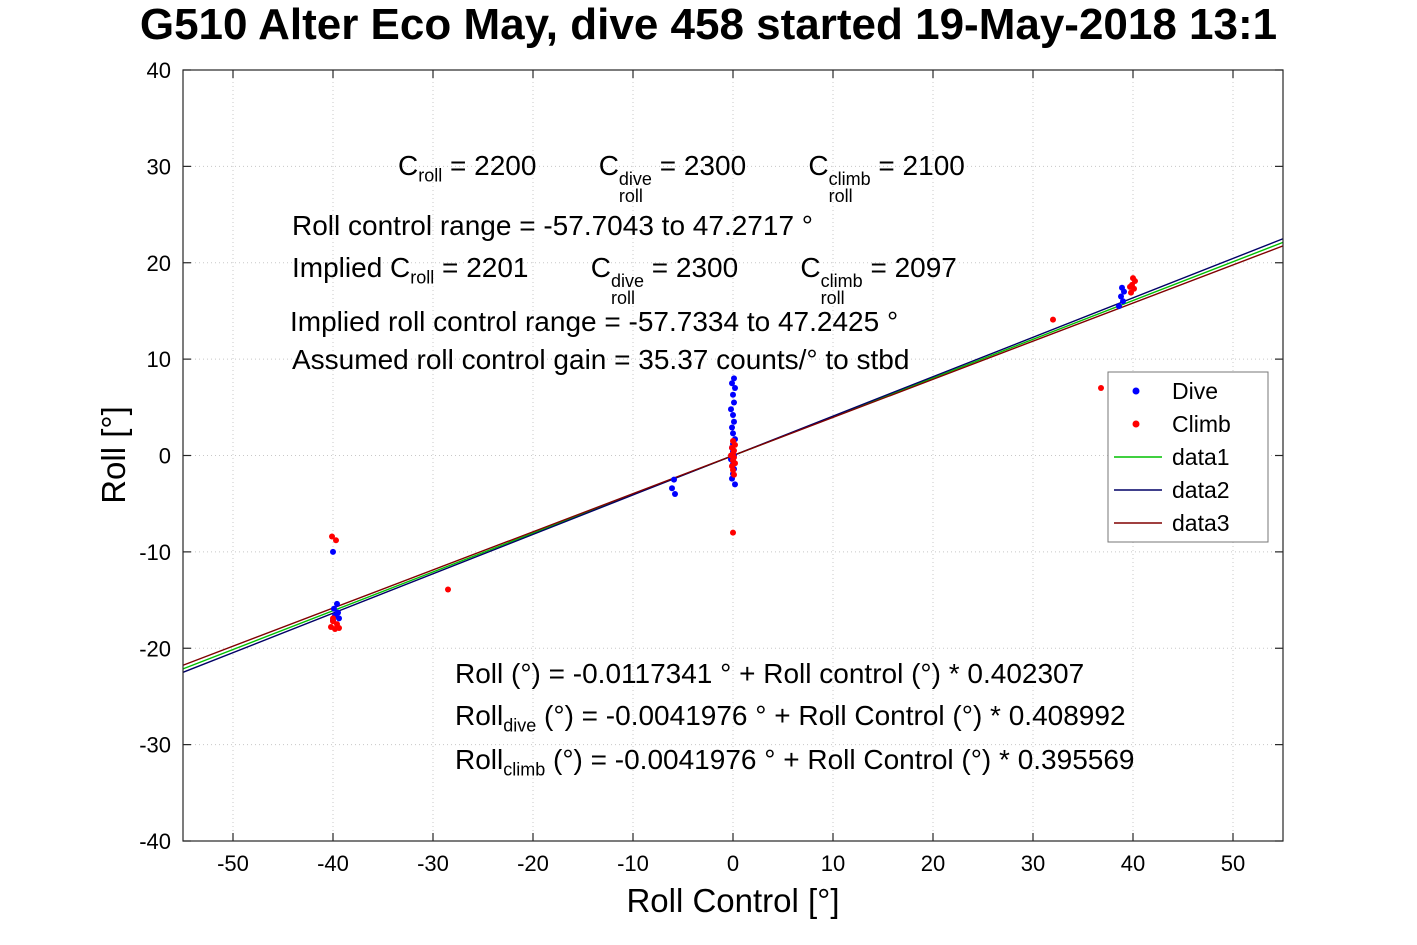 The width and height of the screenshot is (1417, 945). What do you see at coordinates (155, 745) in the screenshot?
I see `y-tick-label: -30` at bounding box center [155, 745].